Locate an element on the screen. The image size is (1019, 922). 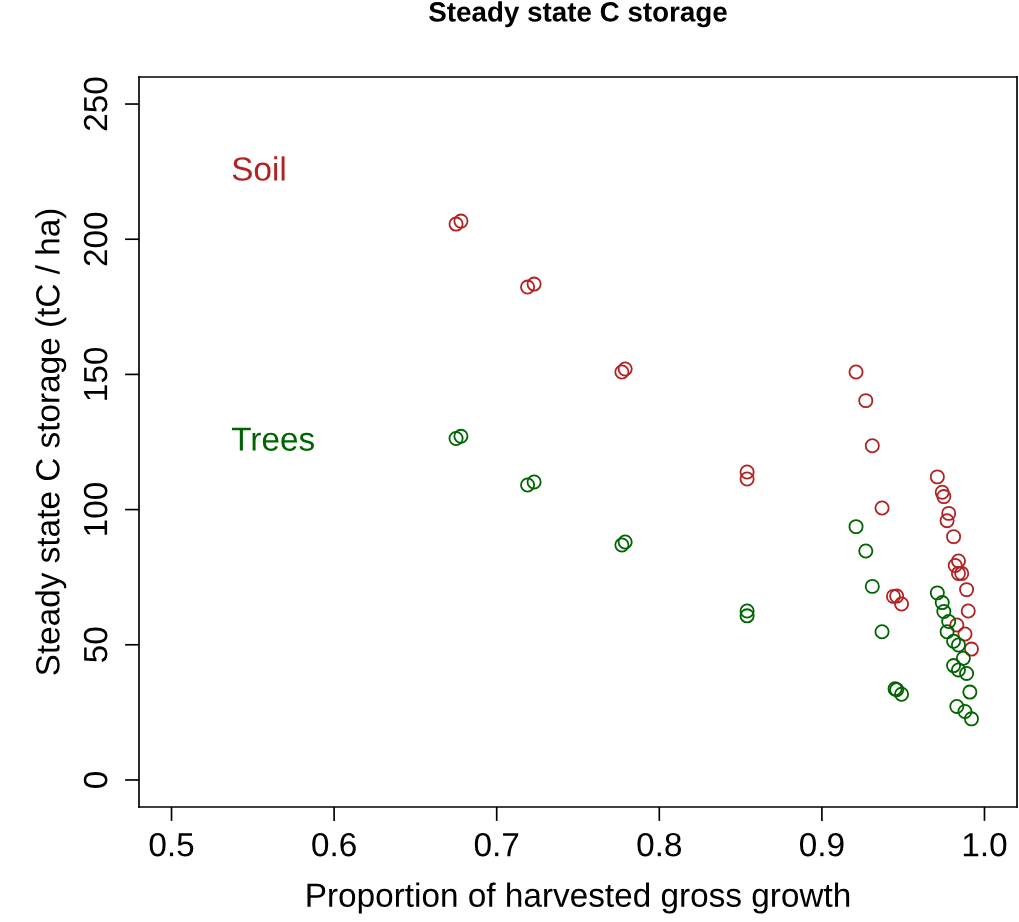
y-tick-label: 150 is located at coordinates (95, 373).